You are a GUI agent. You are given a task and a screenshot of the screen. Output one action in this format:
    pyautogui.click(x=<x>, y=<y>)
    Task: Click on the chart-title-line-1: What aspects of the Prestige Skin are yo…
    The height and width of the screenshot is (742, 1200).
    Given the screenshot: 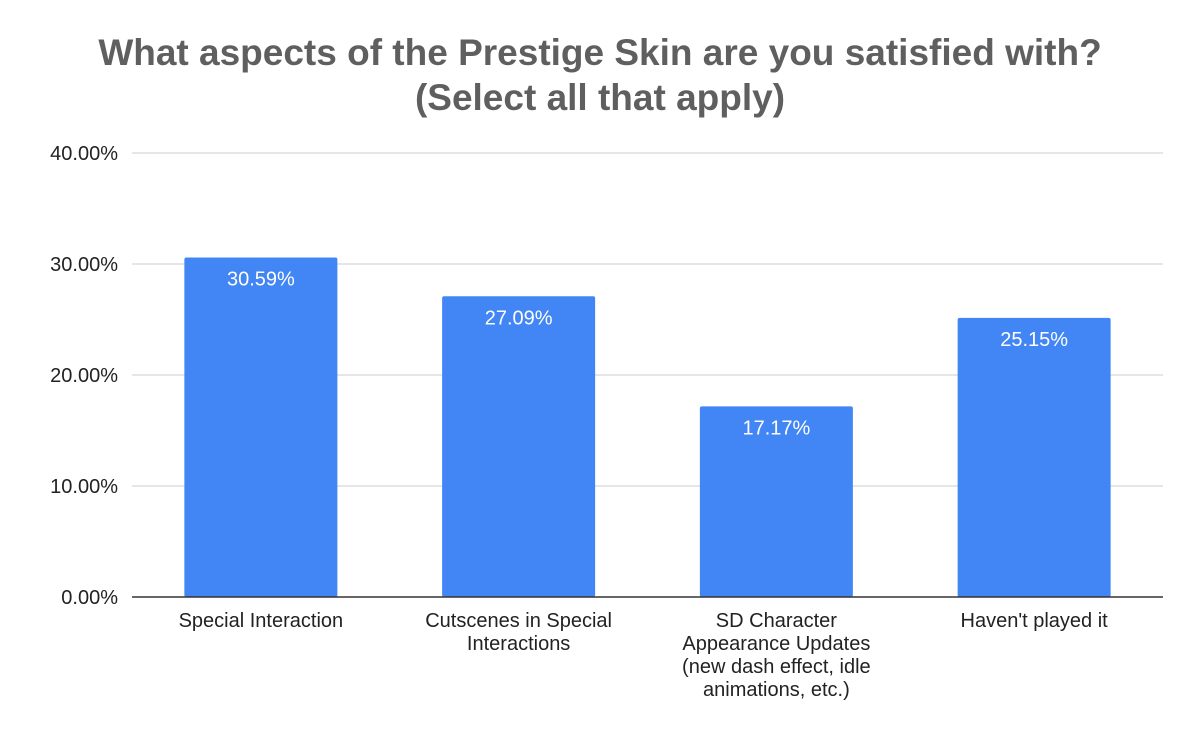 What is the action you would take?
    pyautogui.click(x=600, y=52)
    